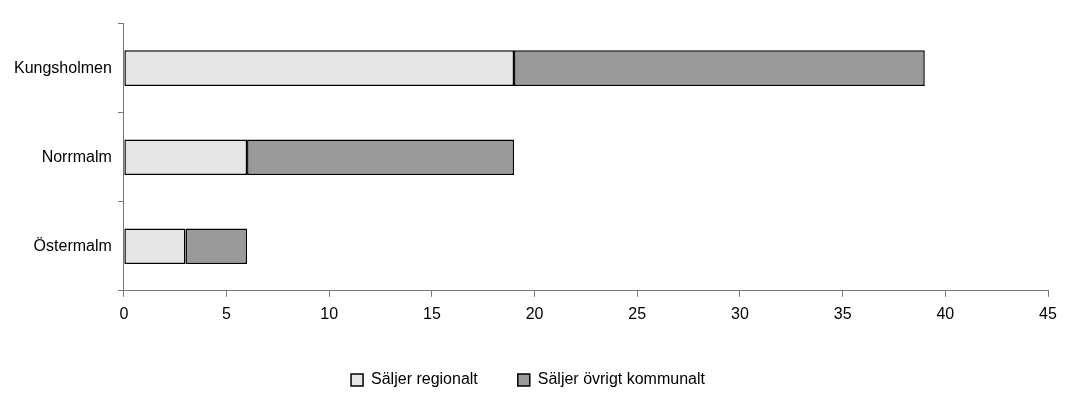 This screenshot has width=1080, height=407. Describe the element at coordinates (227, 313) in the screenshot. I see `x-tick-label: 5` at that location.